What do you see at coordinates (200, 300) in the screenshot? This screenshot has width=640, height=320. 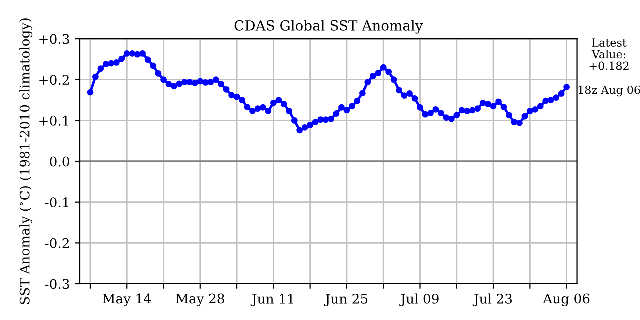 I see `x-tick-label: May 28` at bounding box center [200, 300].